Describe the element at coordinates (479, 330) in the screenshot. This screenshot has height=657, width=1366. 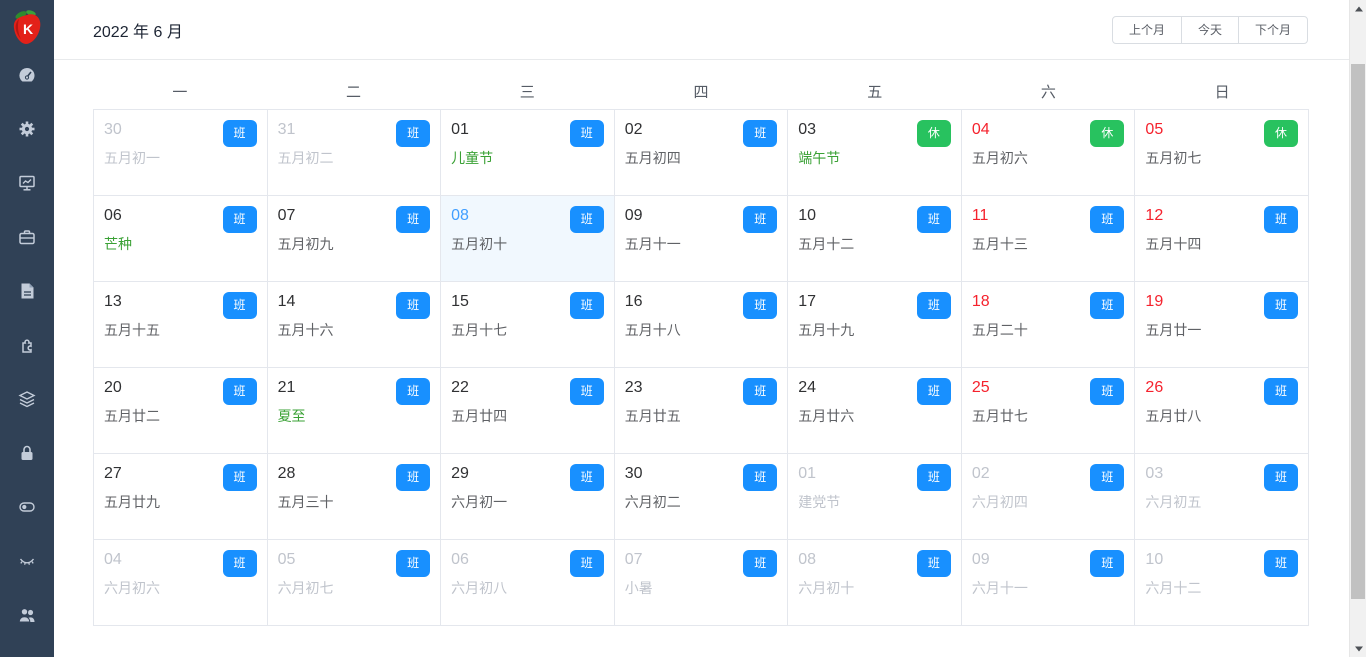
I see `lunar-label: 五月十七` at that location.